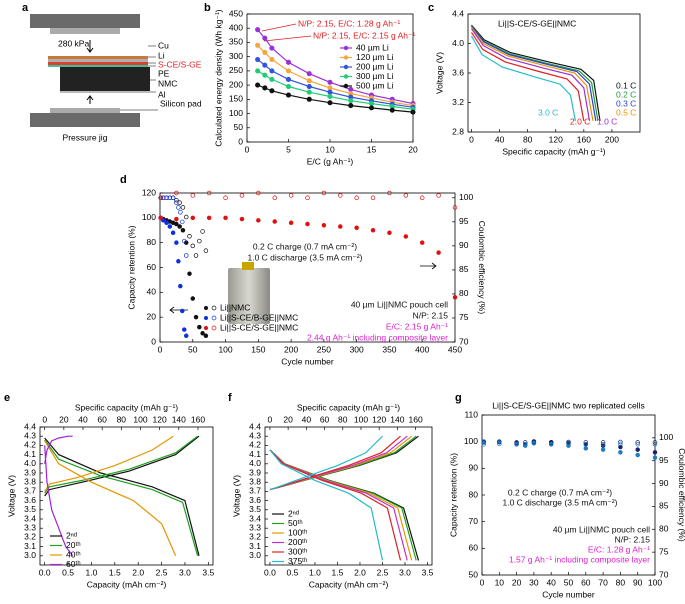  Describe the element at coordinates (361, 419) in the screenshot. I see `x2-tick-label: 100` at that location.